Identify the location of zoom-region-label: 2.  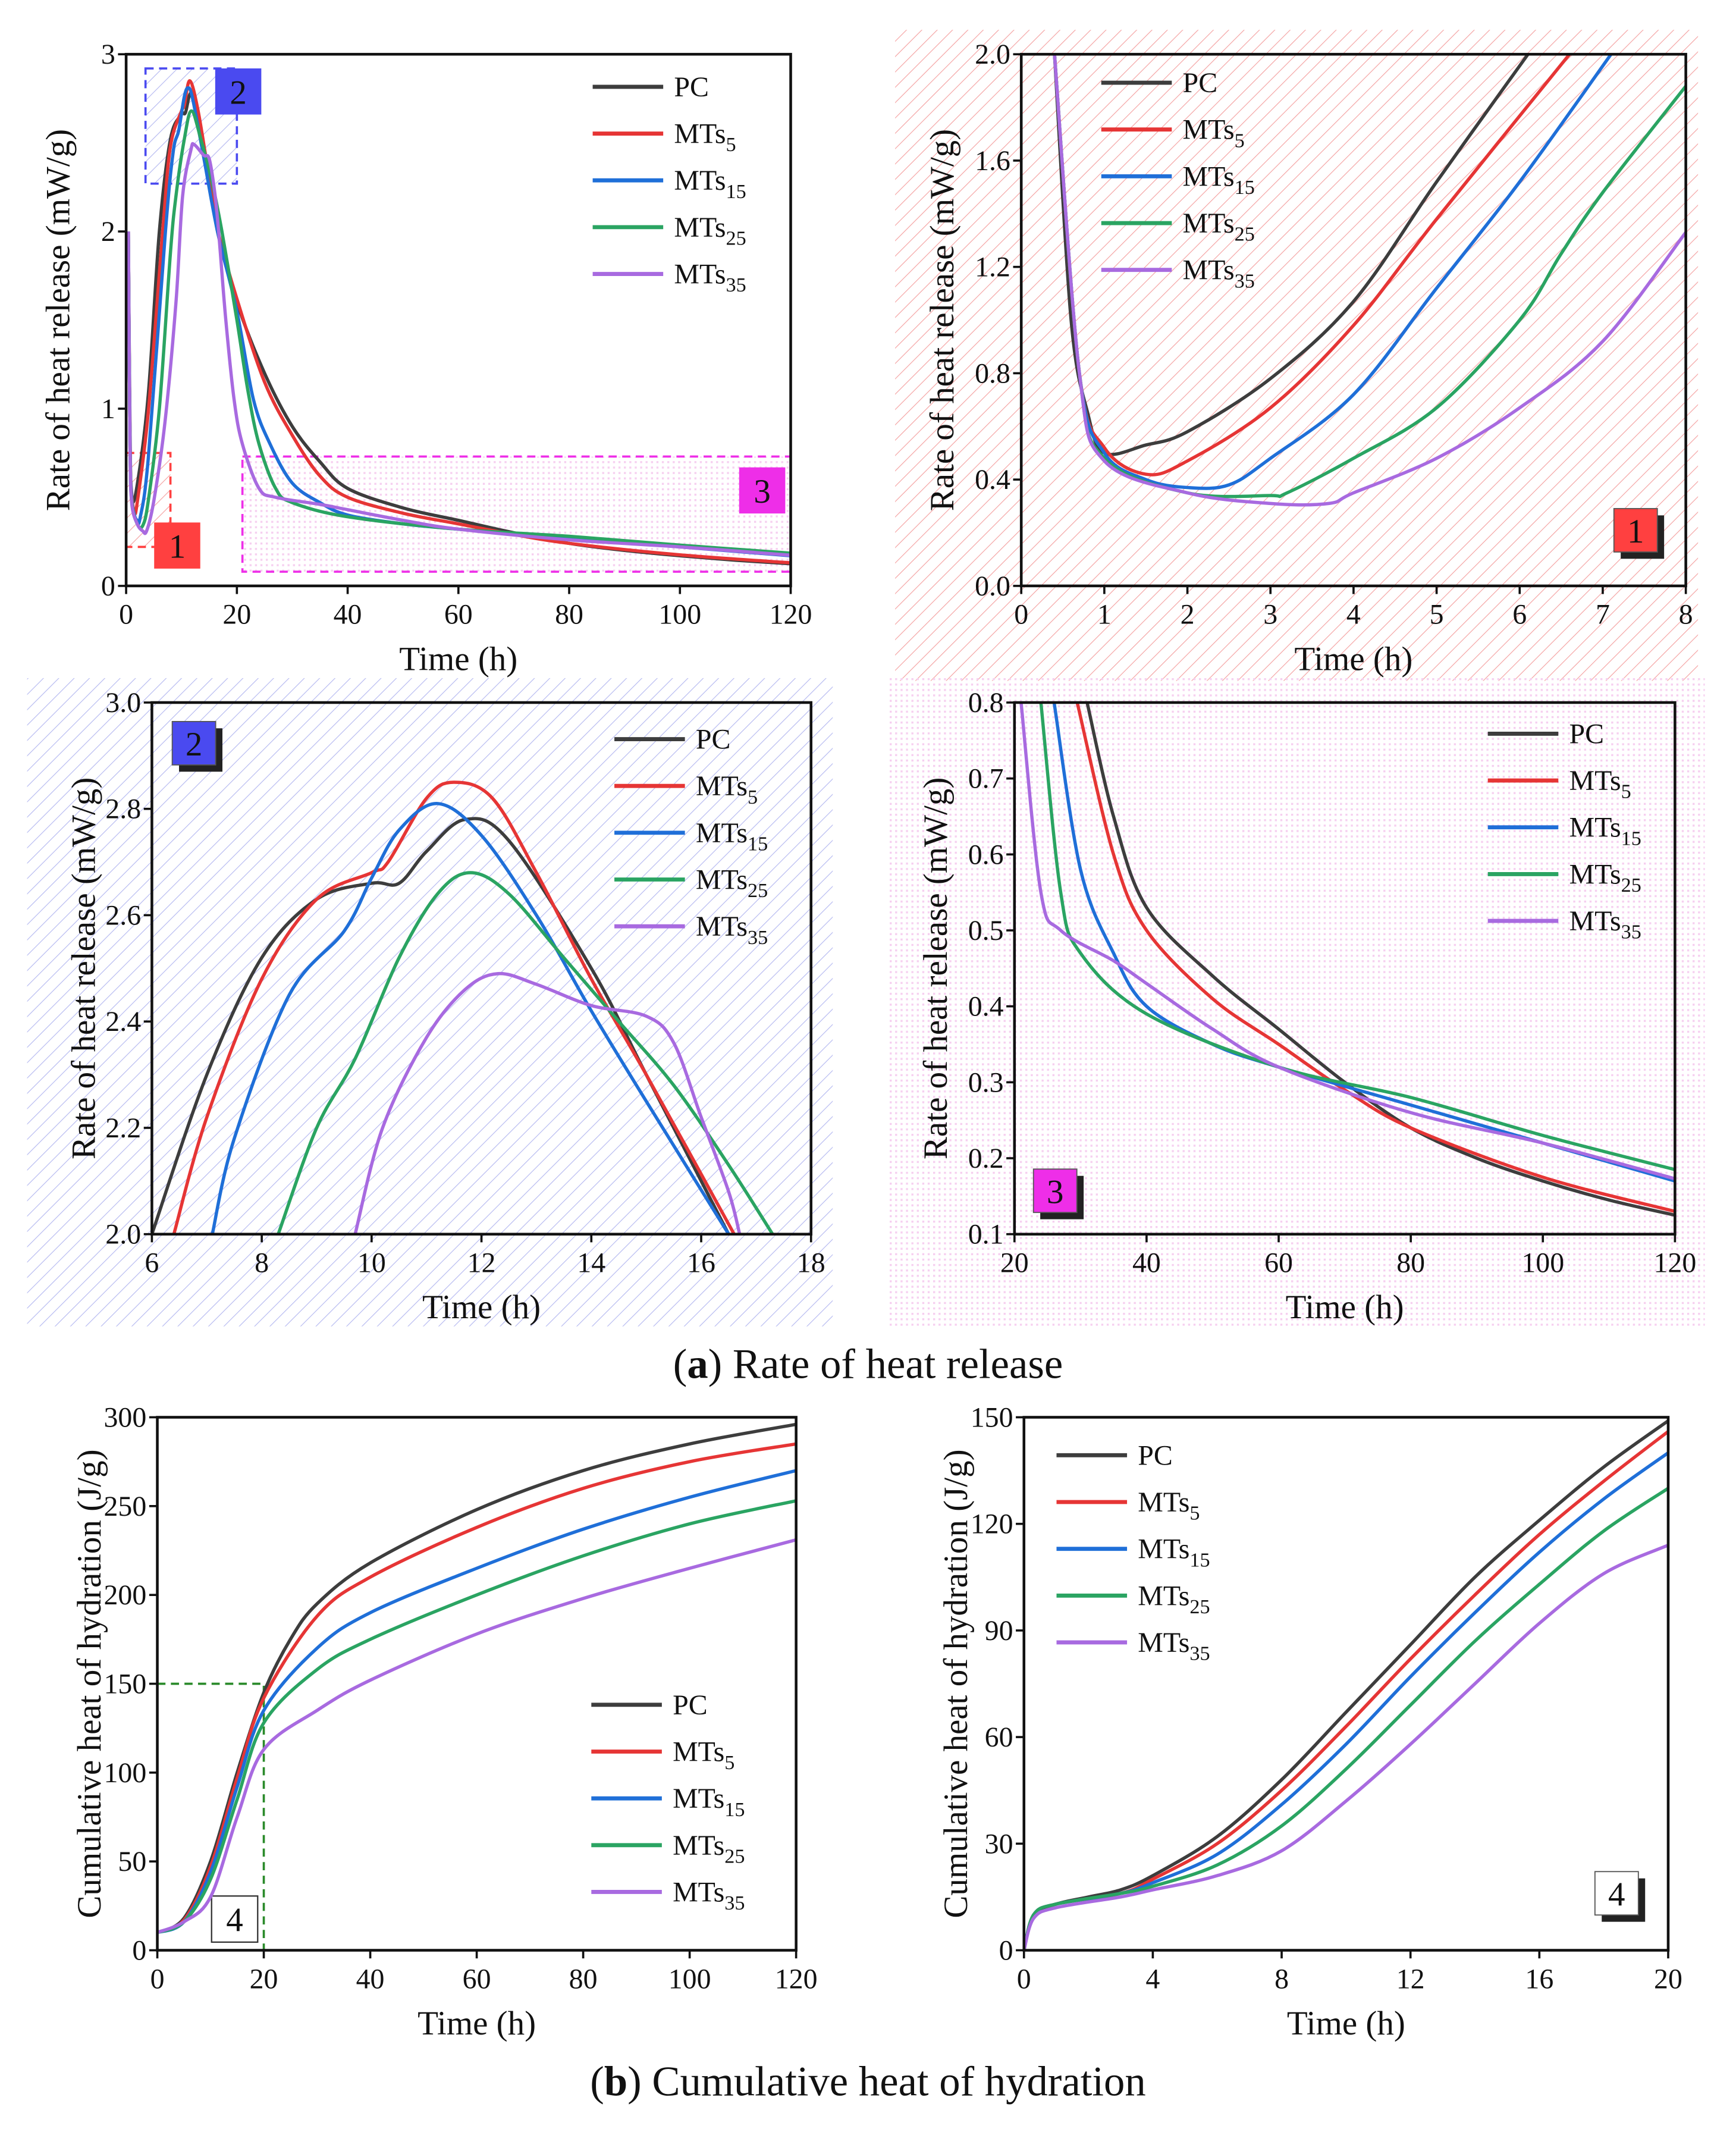
(238, 93).